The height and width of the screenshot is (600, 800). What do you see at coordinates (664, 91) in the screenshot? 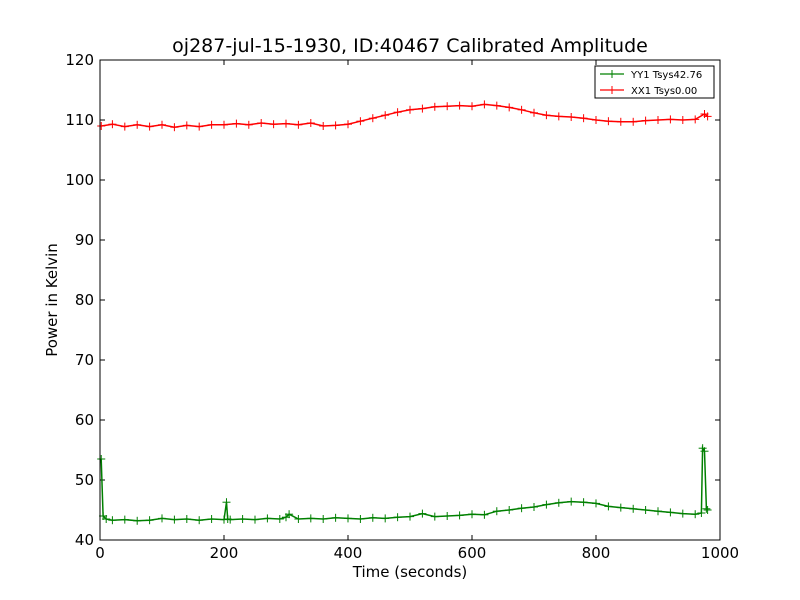
I see `legend-label: XX1 Tsys0.00` at bounding box center [664, 91].